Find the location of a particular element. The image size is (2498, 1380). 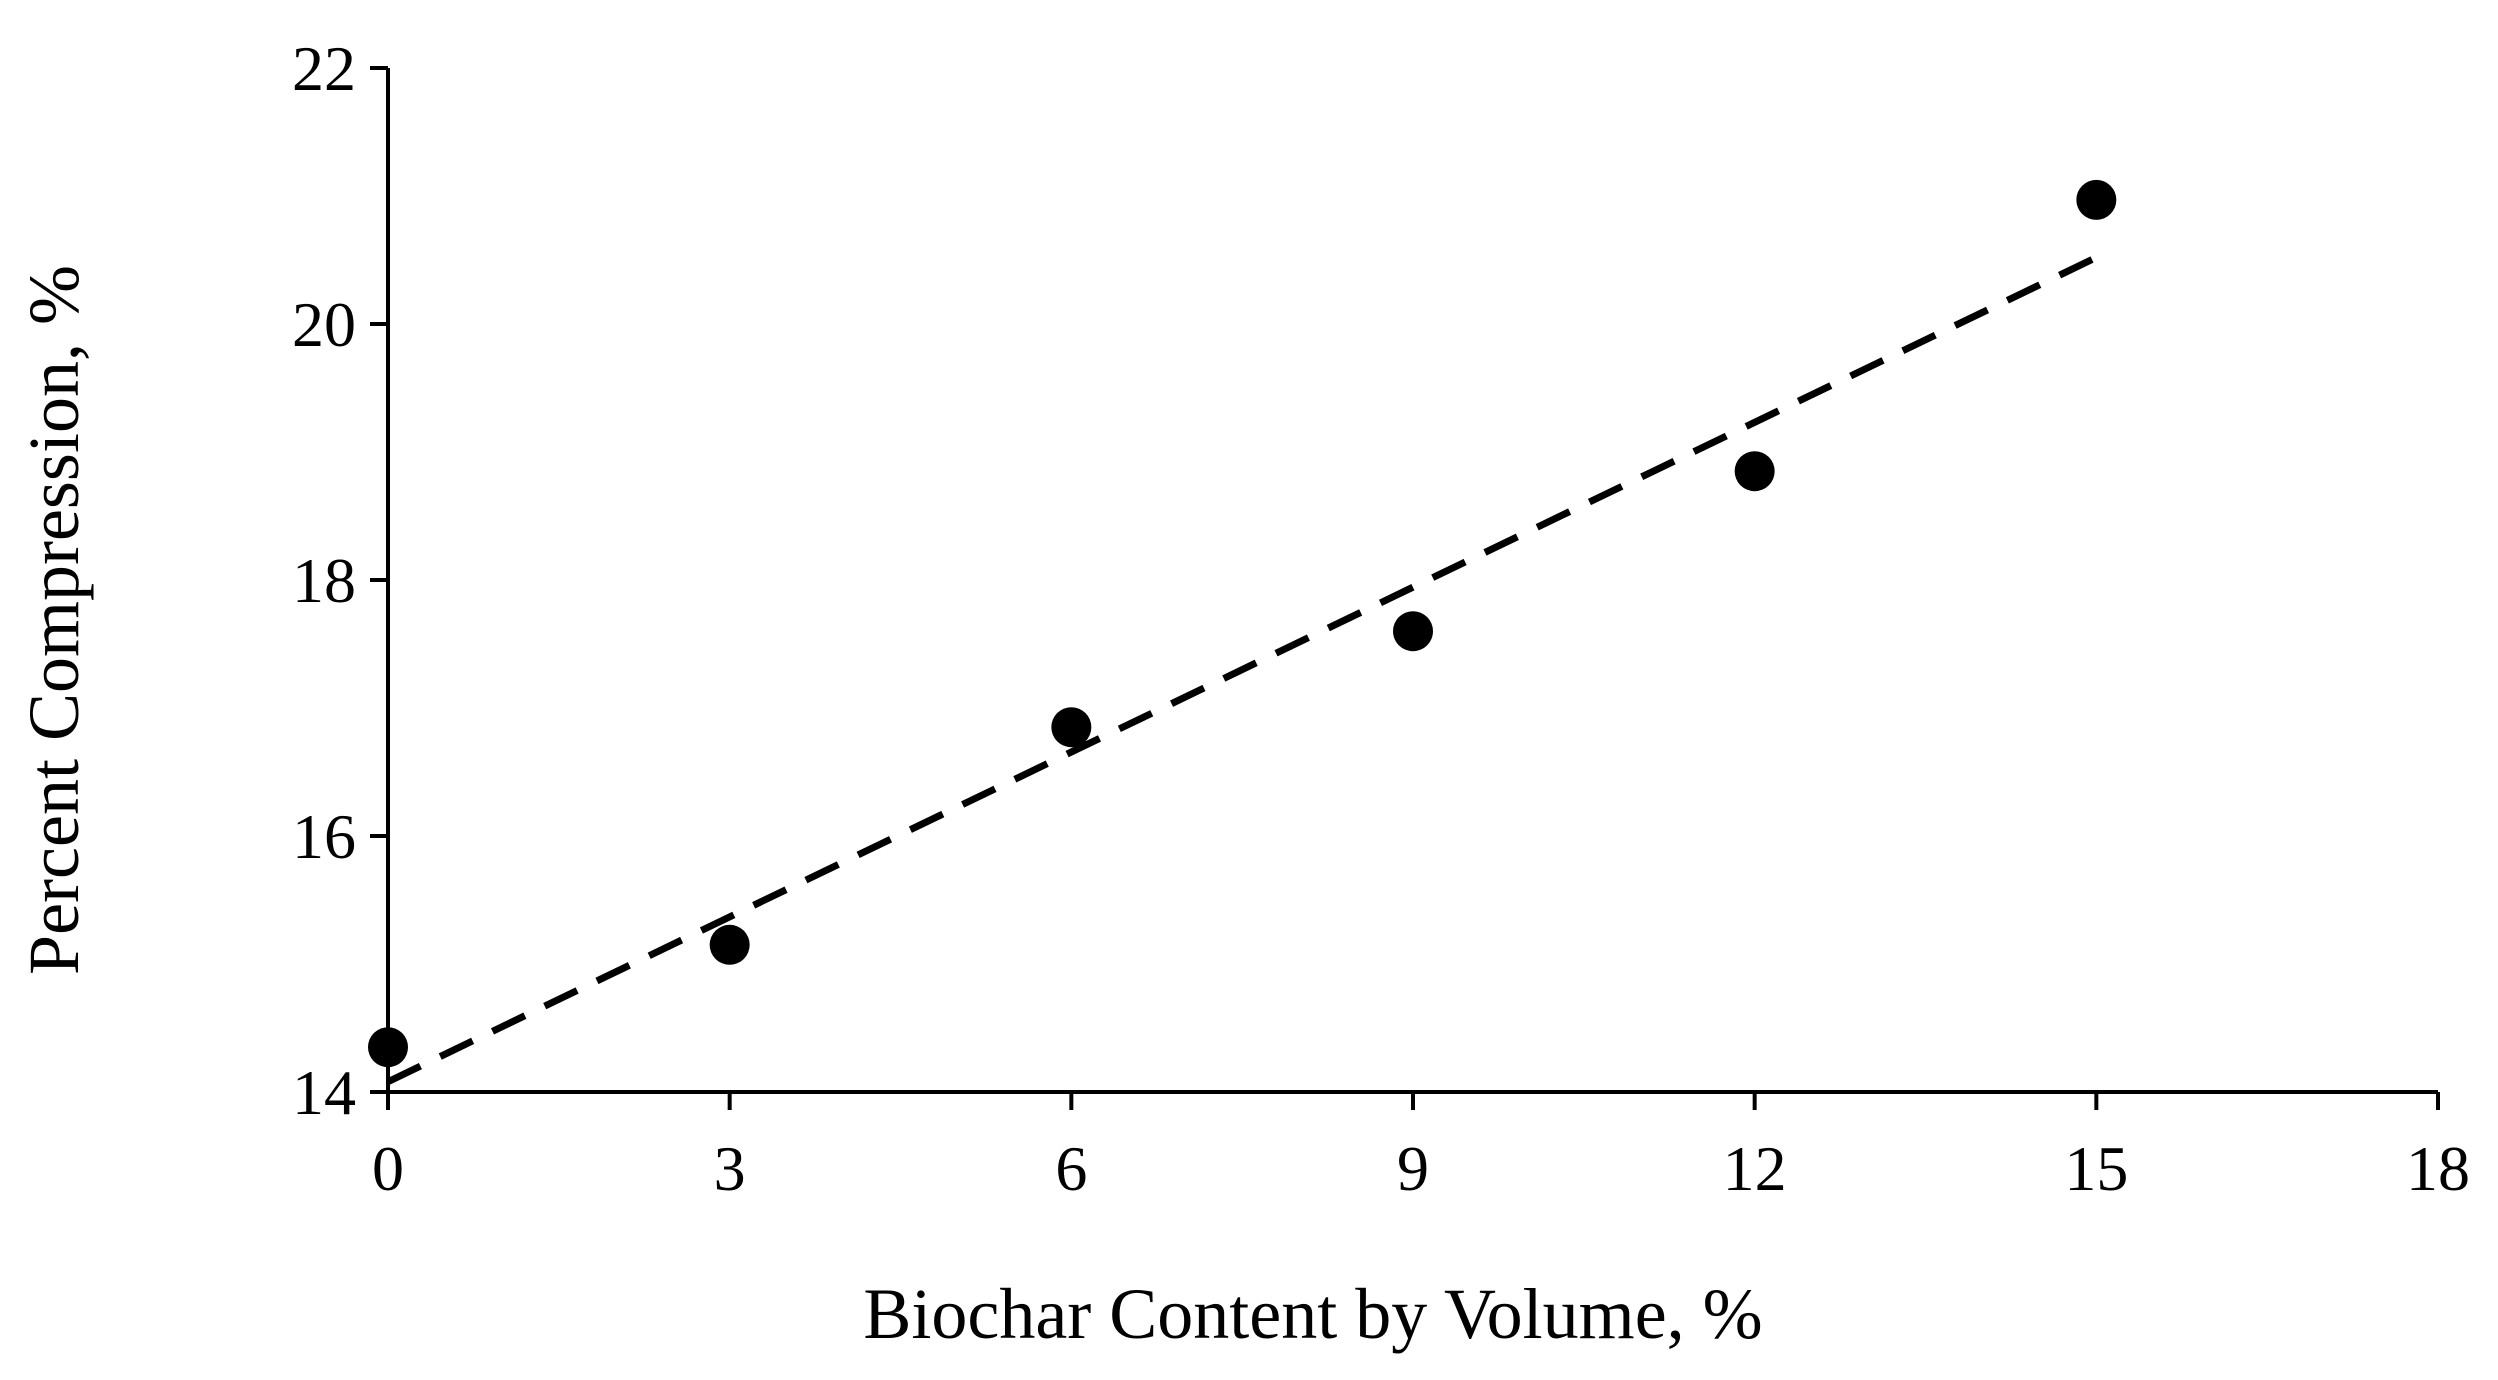

x-tick-label: 0 is located at coordinates (388, 1168).